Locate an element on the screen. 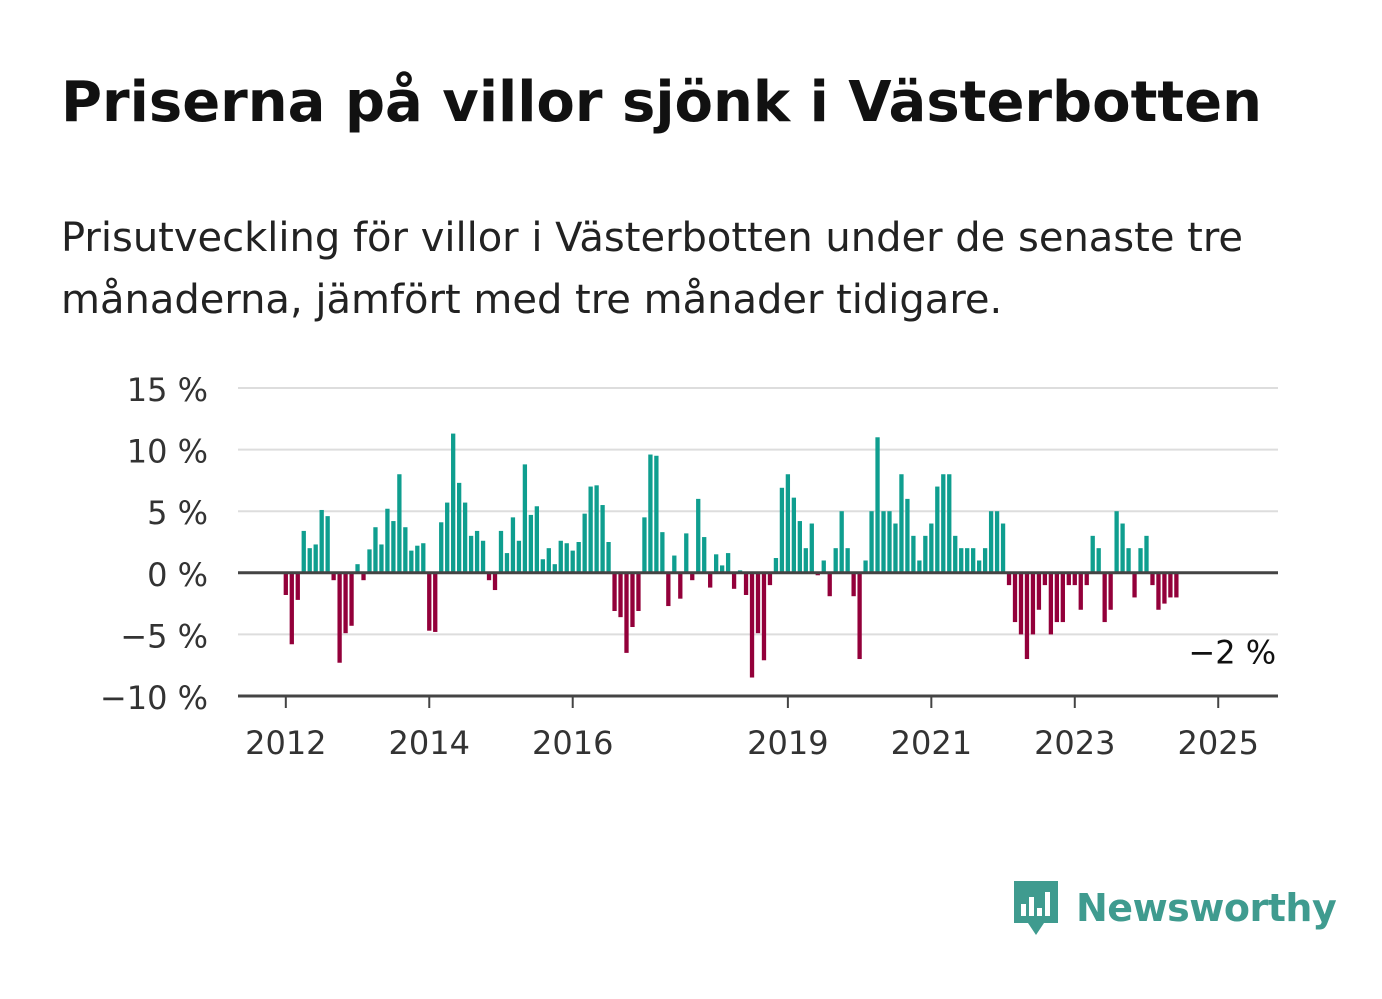  x-tick-label: 2019 is located at coordinates (787, 743).